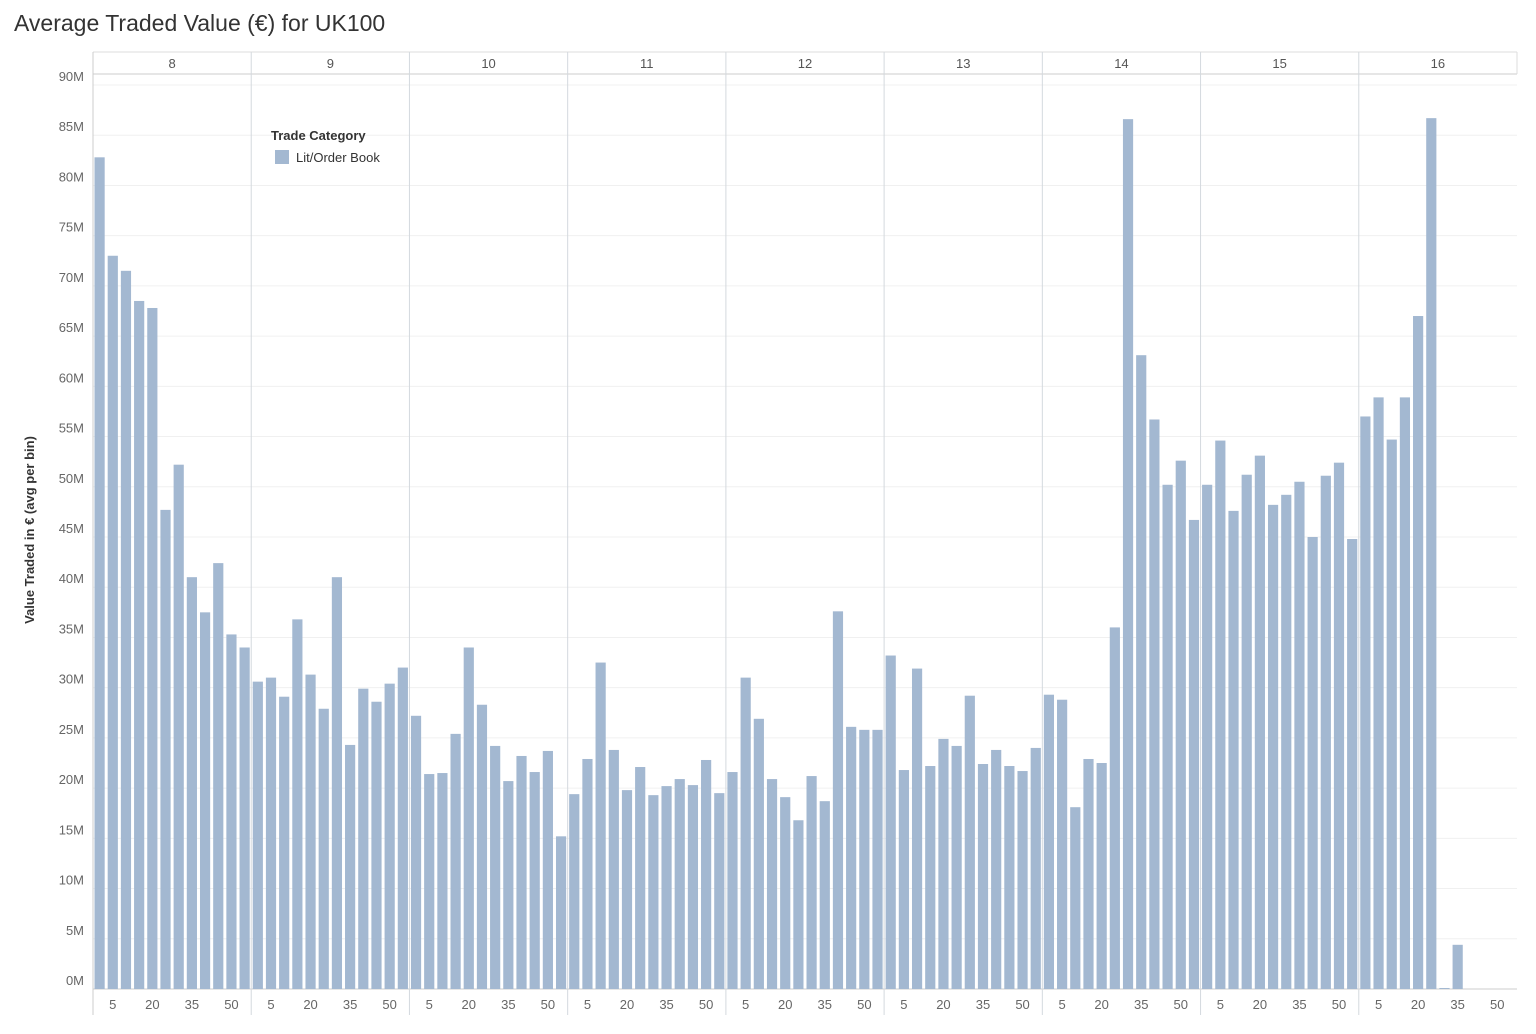 The image size is (1536, 1034). Describe the element at coordinates (71, 679) in the screenshot. I see `y-tick-label: 30M` at that location.